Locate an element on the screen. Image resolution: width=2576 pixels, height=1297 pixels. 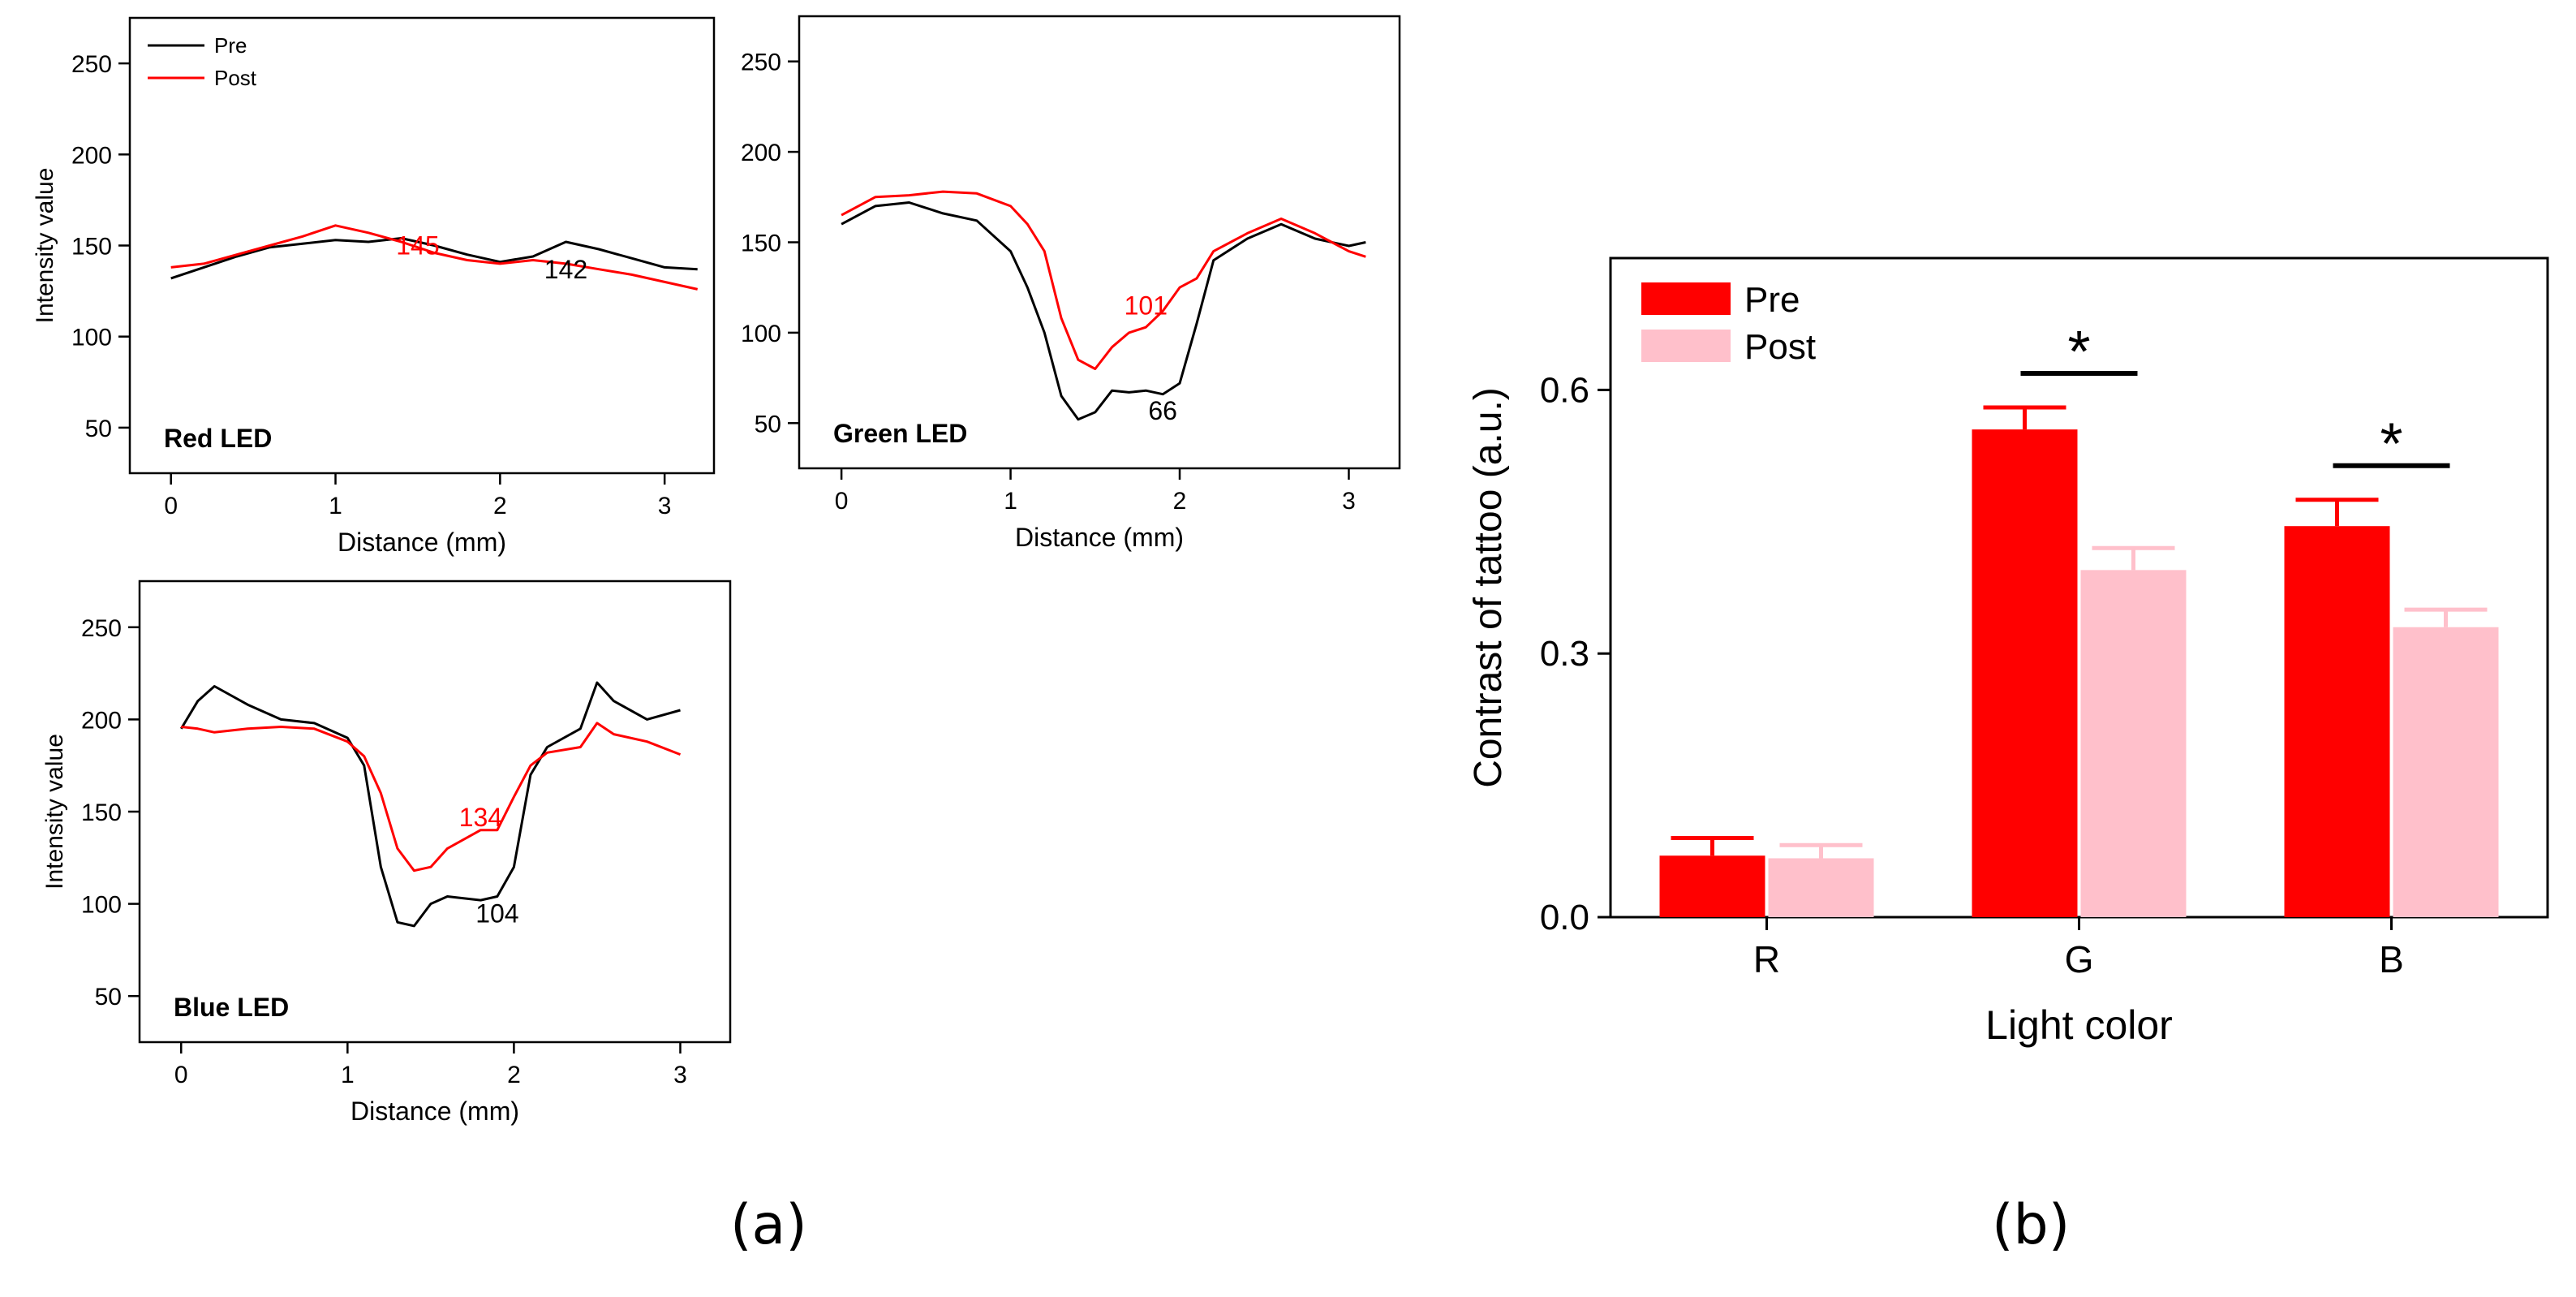
green-led-y-tick-label: 250 is located at coordinates (761, 63).